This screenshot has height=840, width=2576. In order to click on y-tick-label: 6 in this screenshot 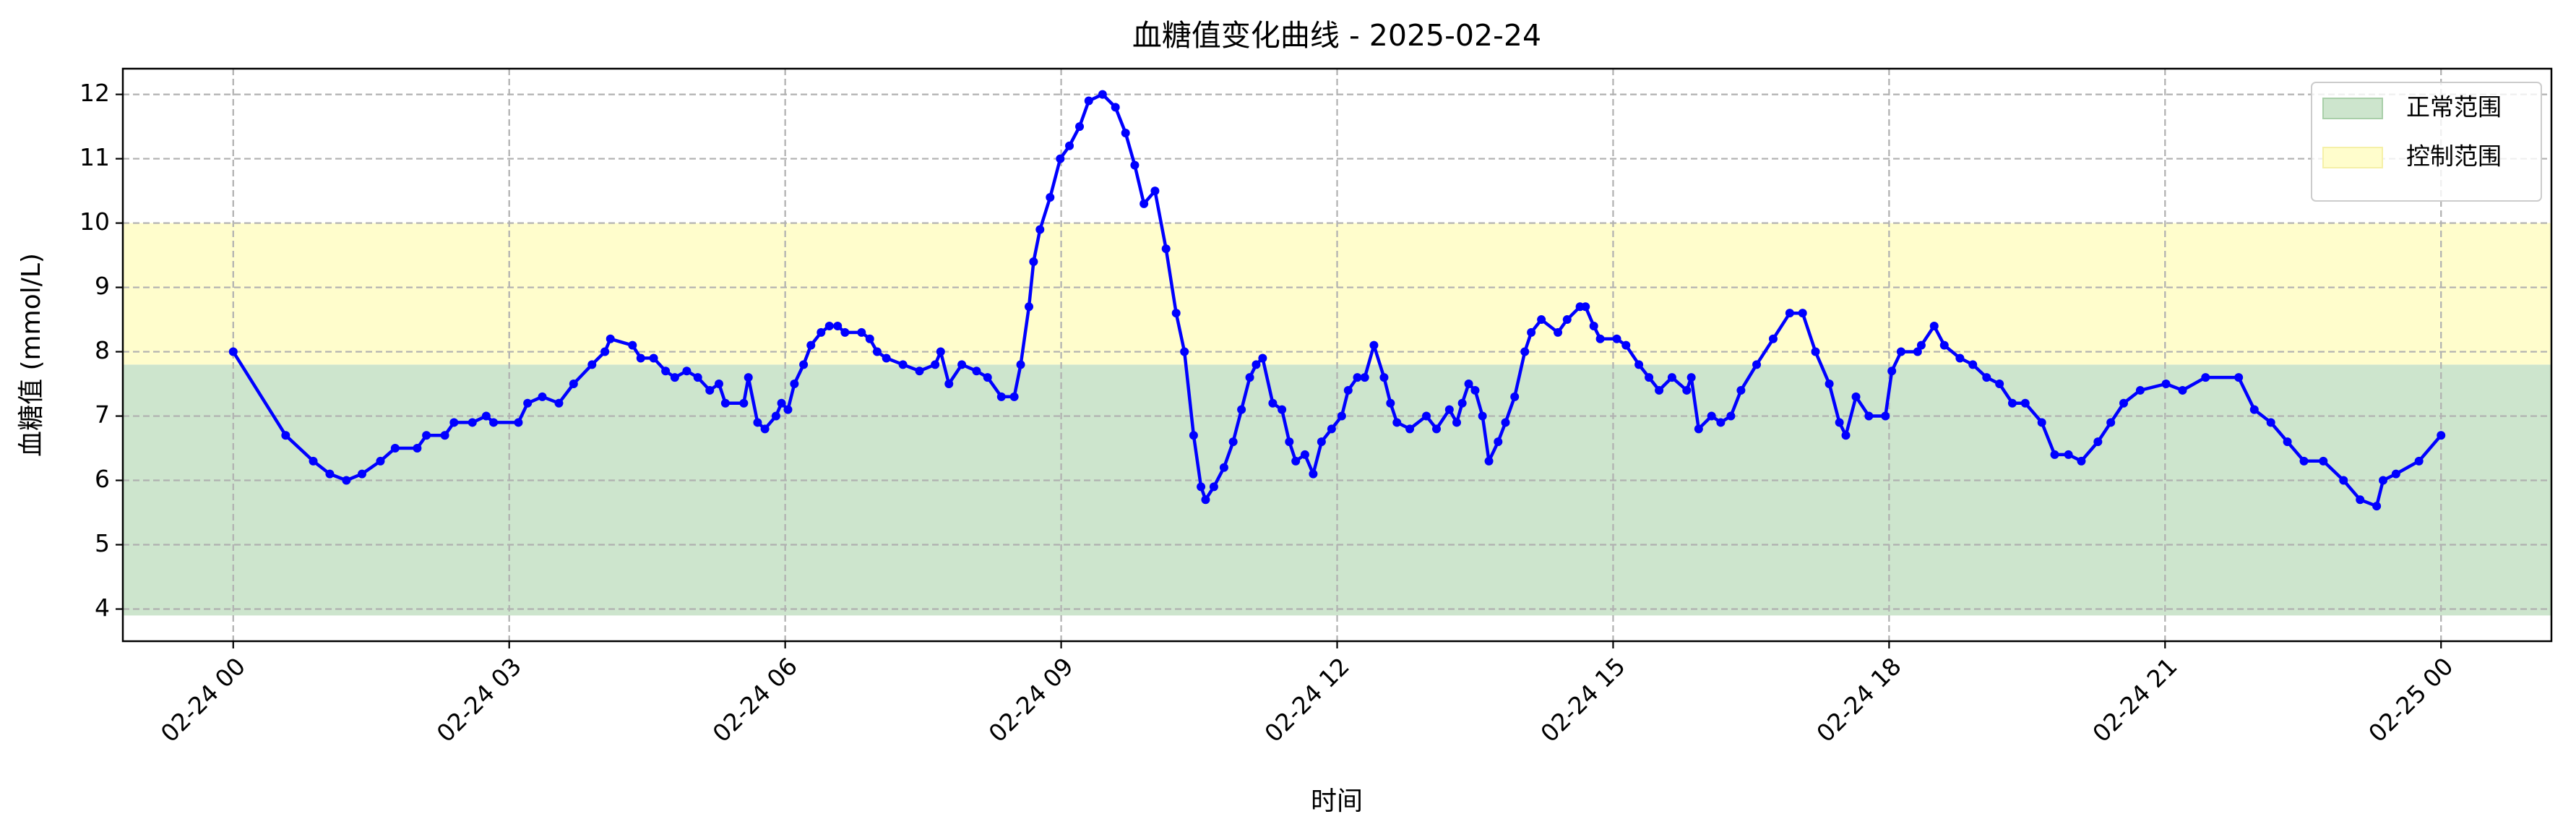, I will do `click(102, 479)`.